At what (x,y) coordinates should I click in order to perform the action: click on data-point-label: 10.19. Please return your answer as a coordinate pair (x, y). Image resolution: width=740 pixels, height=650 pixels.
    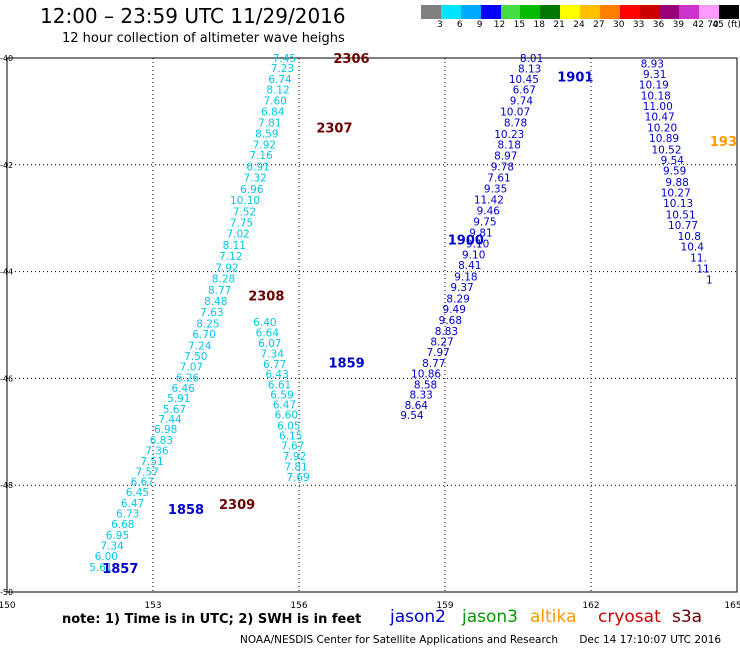
    Looking at the image, I should click on (654, 86).